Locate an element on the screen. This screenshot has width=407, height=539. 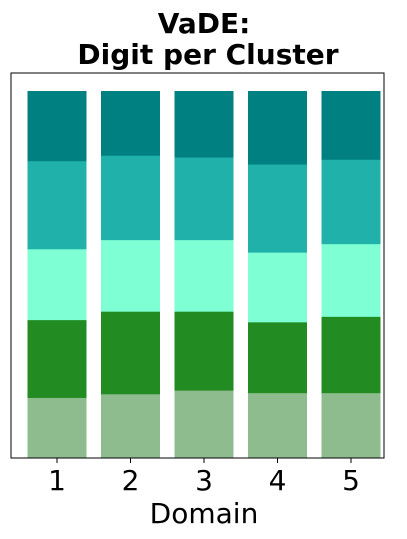
x-tick-label-4: 4 is located at coordinates (278, 480).